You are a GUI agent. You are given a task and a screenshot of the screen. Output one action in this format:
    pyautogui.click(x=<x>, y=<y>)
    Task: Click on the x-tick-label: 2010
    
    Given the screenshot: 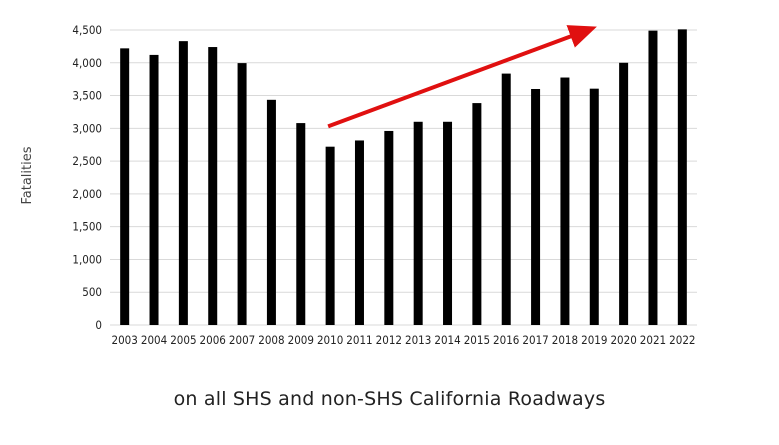 What is the action you would take?
    pyautogui.click(x=330, y=340)
    